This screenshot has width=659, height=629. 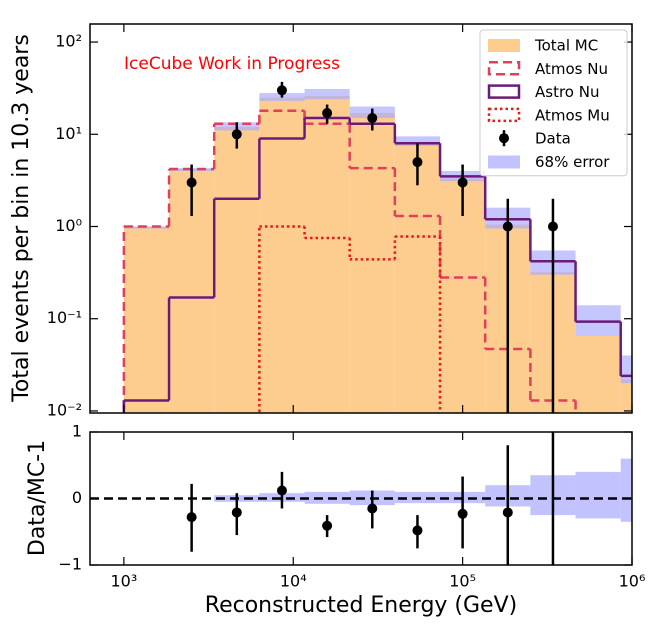 What do you see at coordinates (64, 317) in the screenshot?
I see `y-tick-label: 10⁻¹` at bounding box center [64, 317].